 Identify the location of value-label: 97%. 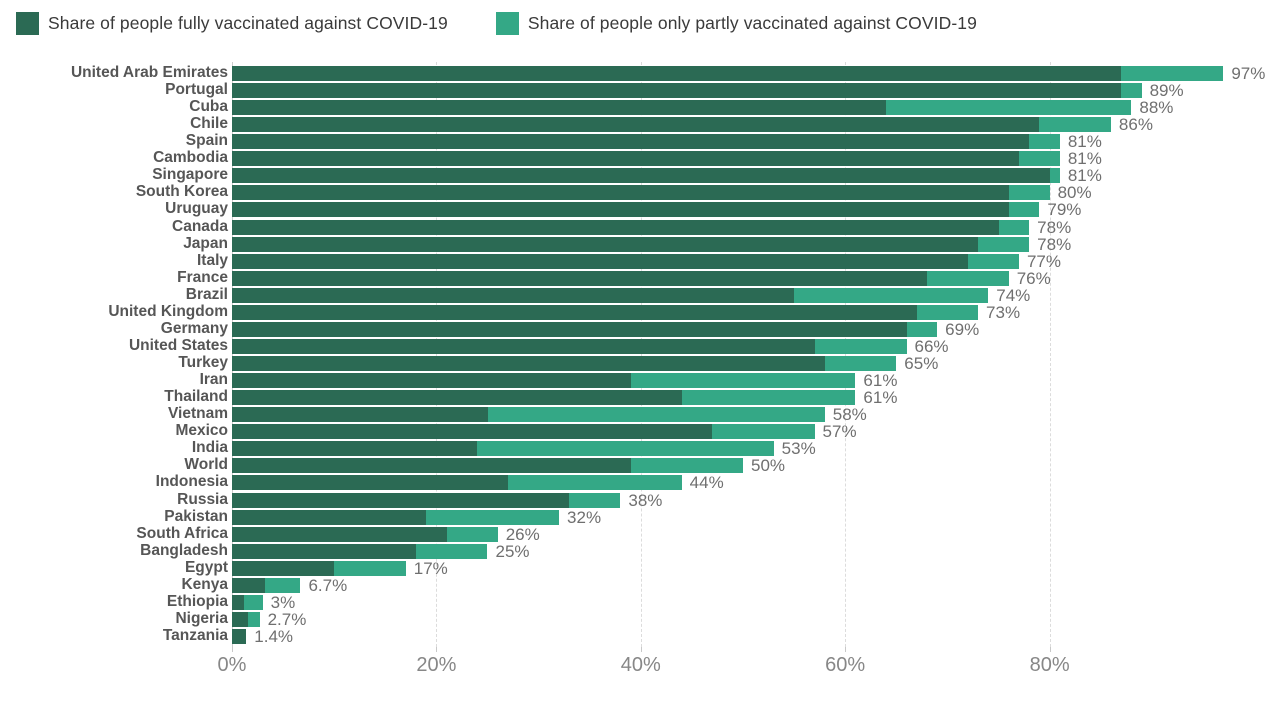
(1248, 73).